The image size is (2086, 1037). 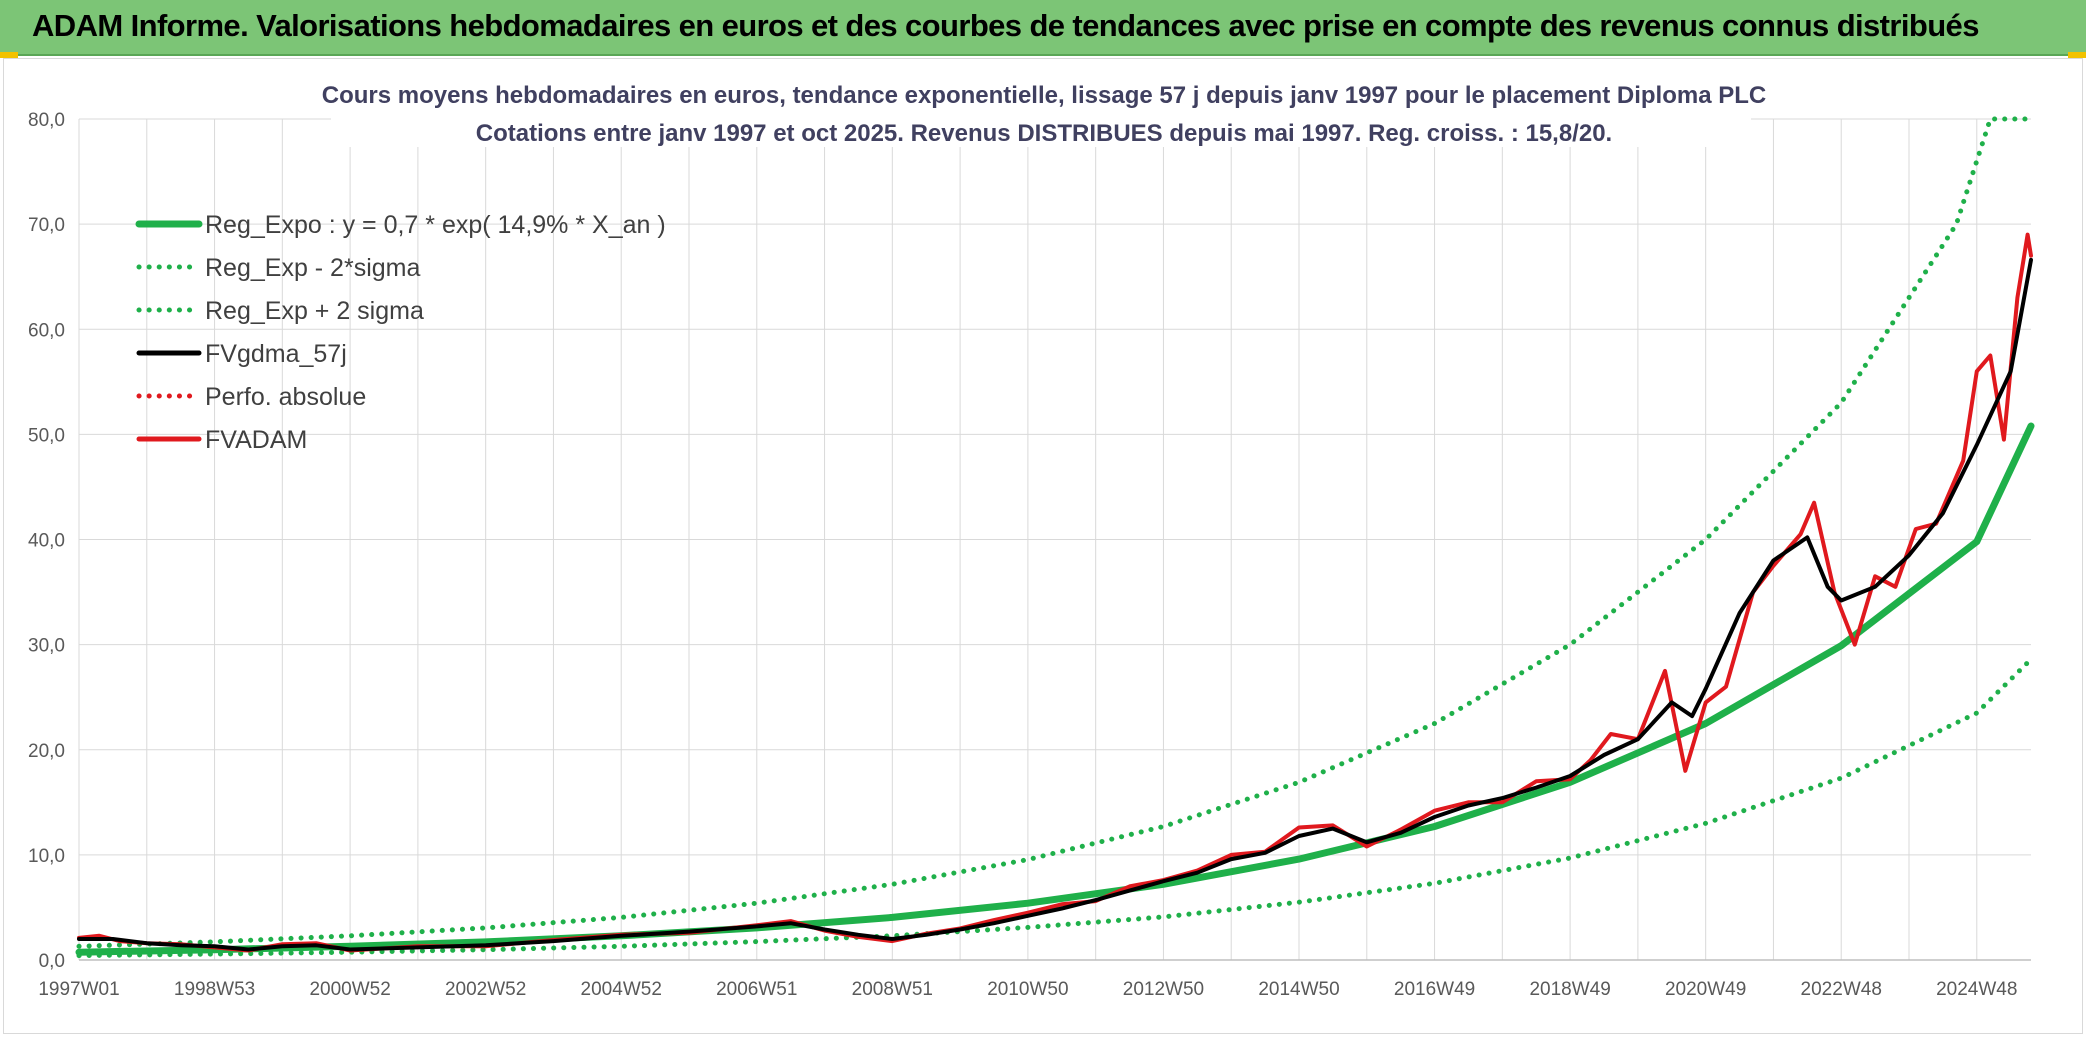 What do you see at coordinates (1841, 989) in the screenshot?
I see `x-tick-label: 2022W48` at bounding box center [1841, 989].